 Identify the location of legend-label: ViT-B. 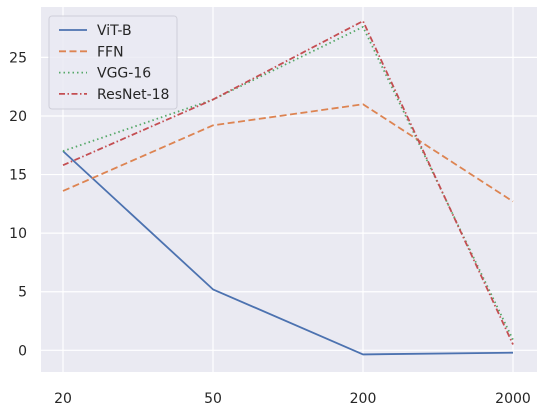
(114, 31).